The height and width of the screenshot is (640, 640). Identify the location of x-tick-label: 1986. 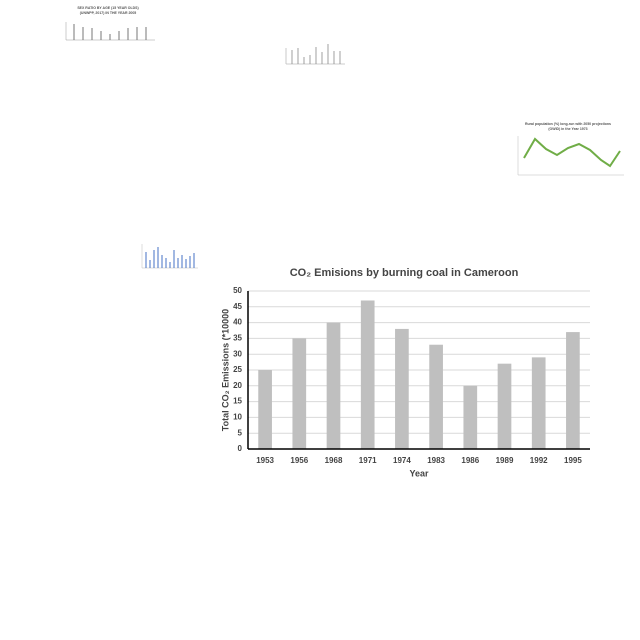
(470, 460).